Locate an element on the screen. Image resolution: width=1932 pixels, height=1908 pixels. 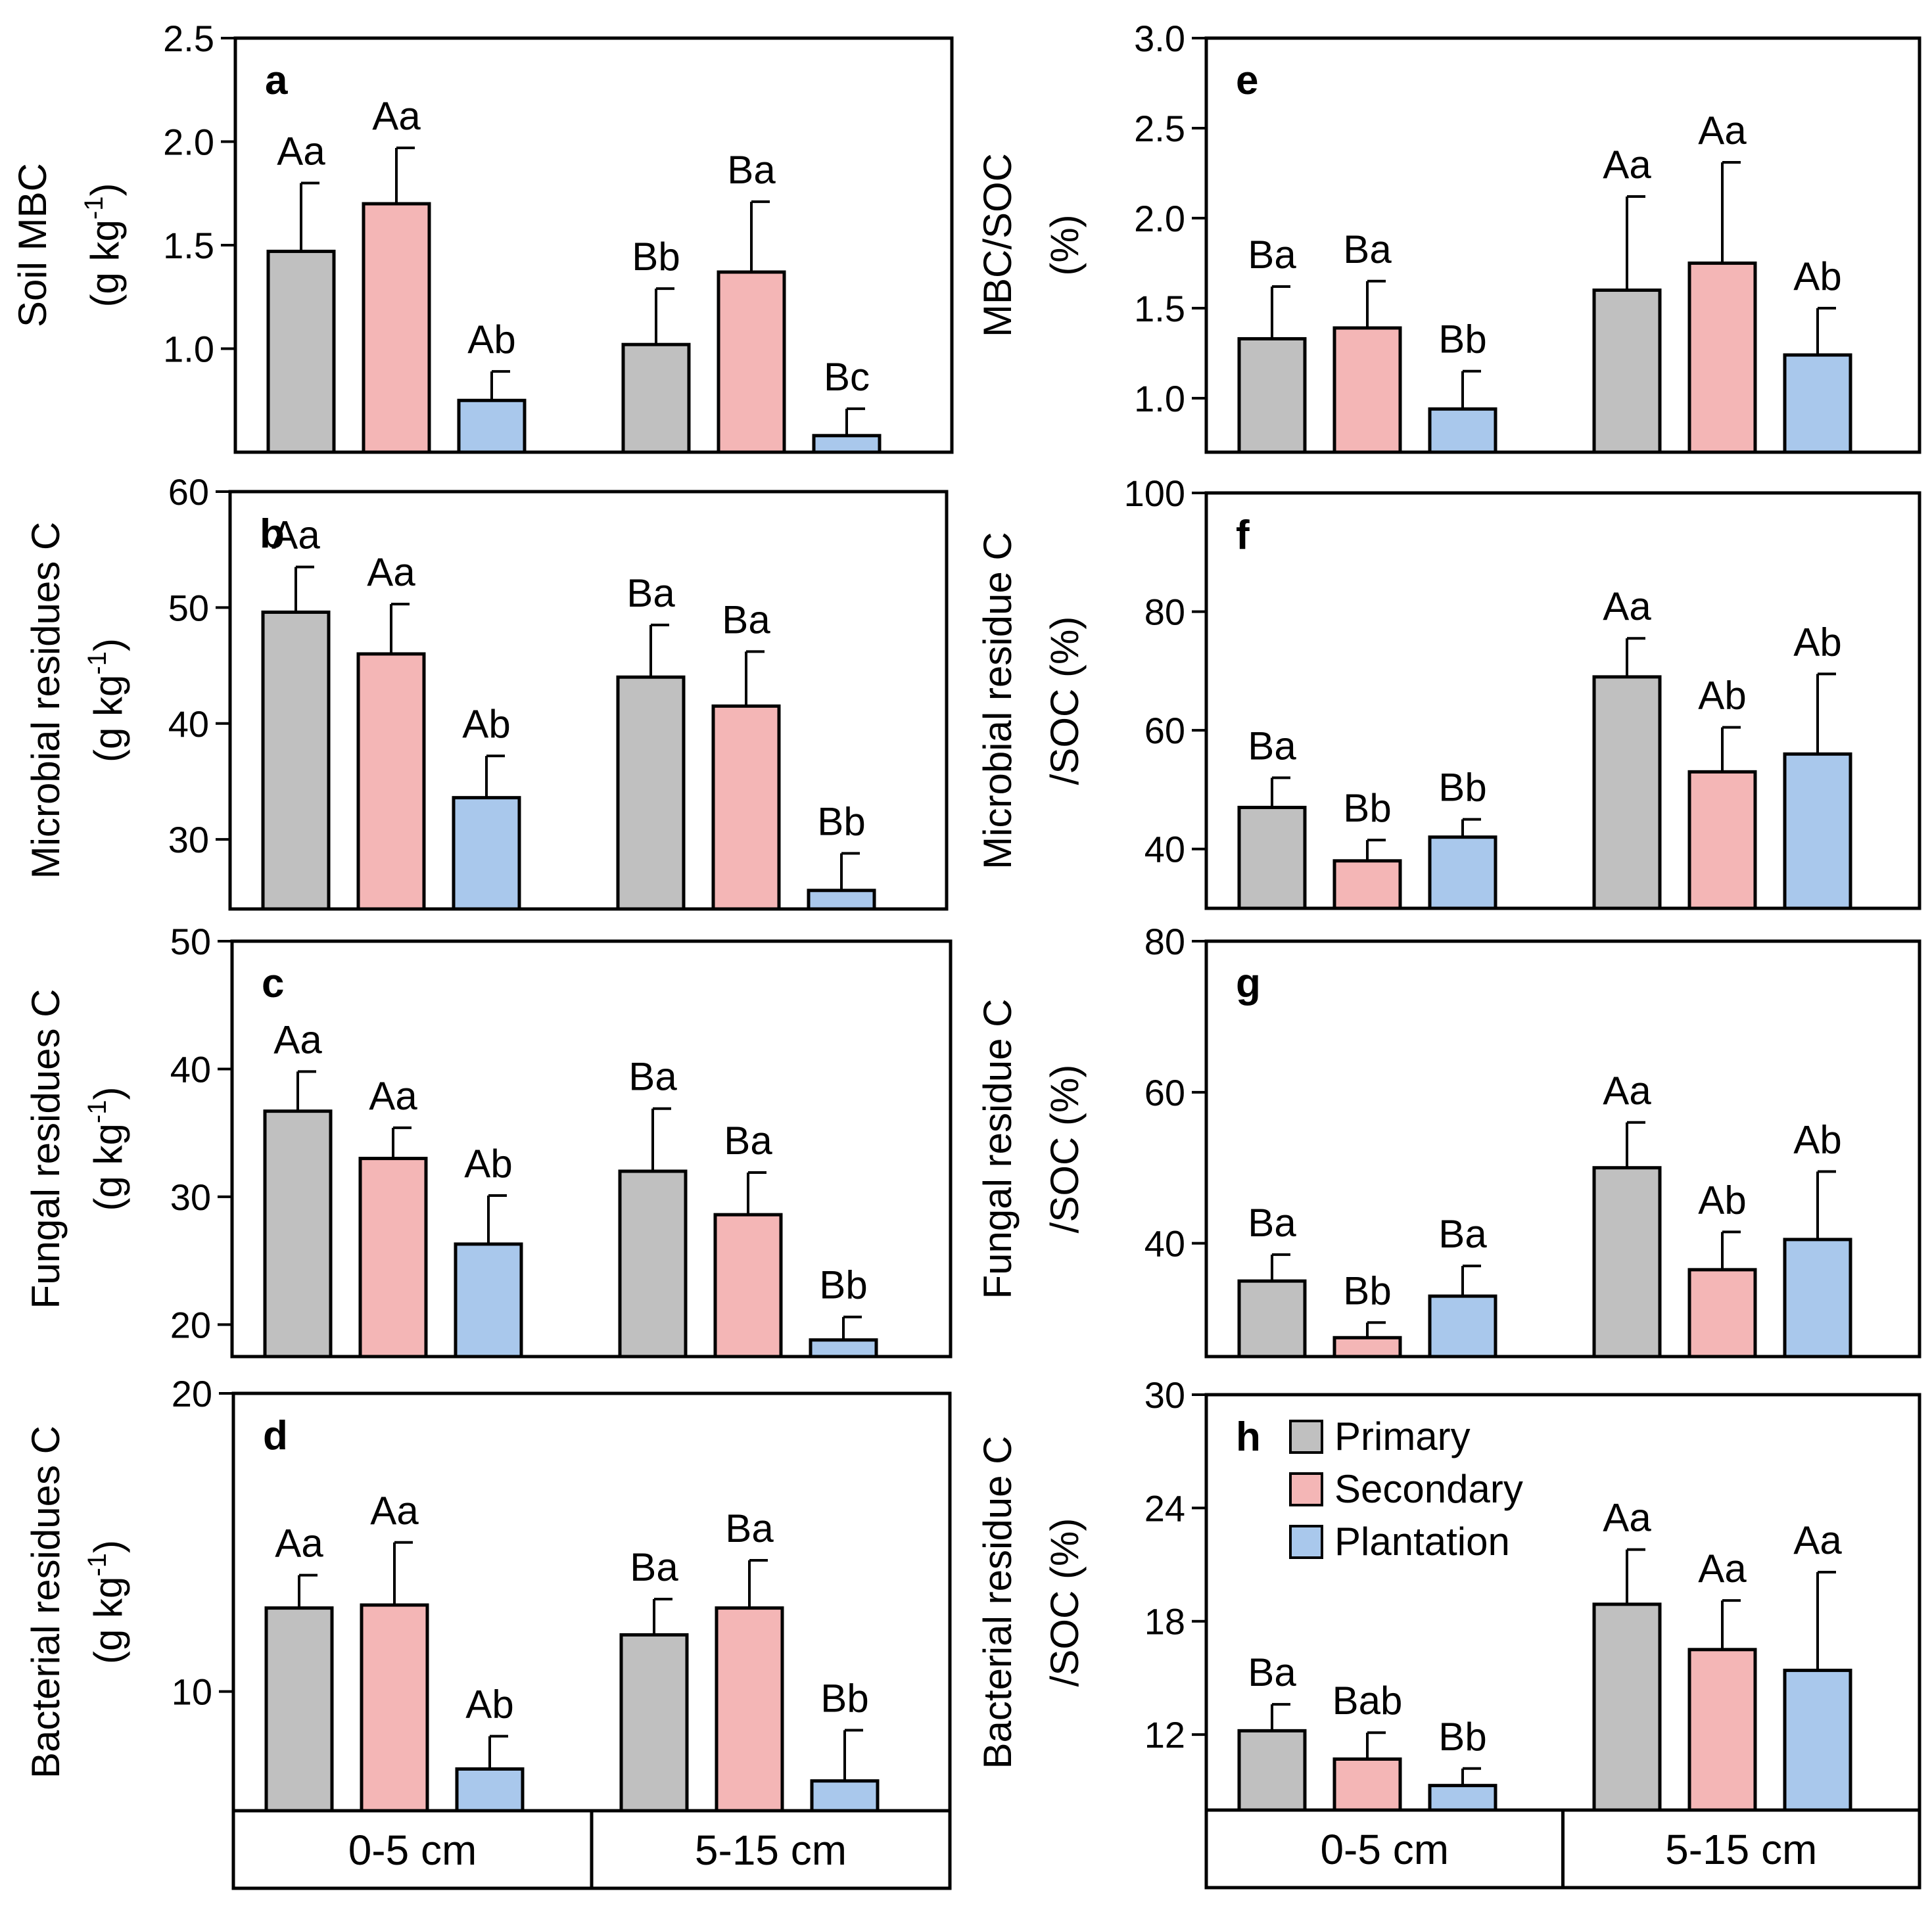
y-axis-unit-h: /SOC (%) is located at coordinates (1065, 1602).